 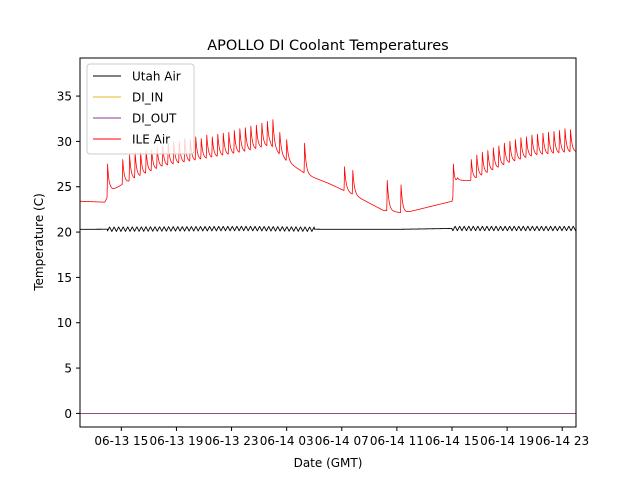 I want to click on x-tick-label: 06-14 03, so click(x=287, y=441).